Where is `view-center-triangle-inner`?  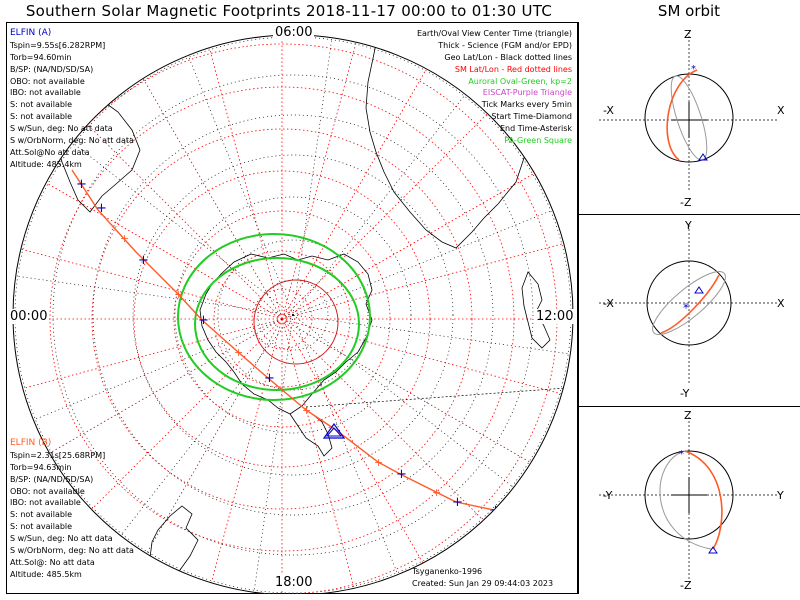
view-center-triangle-inner is located at coordinates (334, 432).